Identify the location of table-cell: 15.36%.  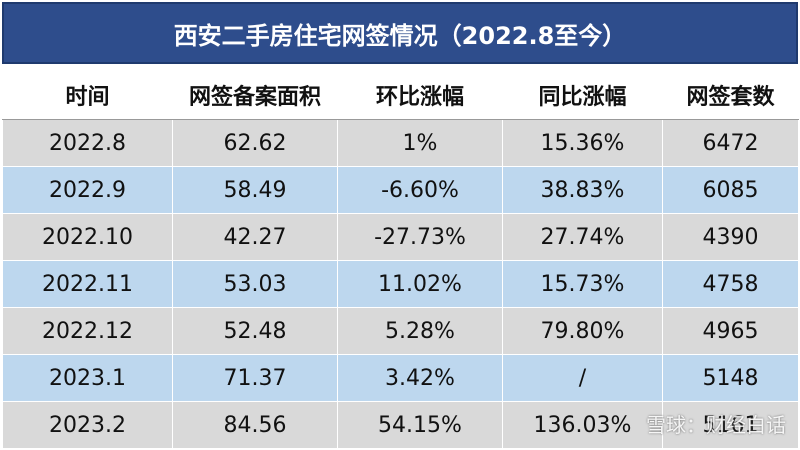
(582, 143).